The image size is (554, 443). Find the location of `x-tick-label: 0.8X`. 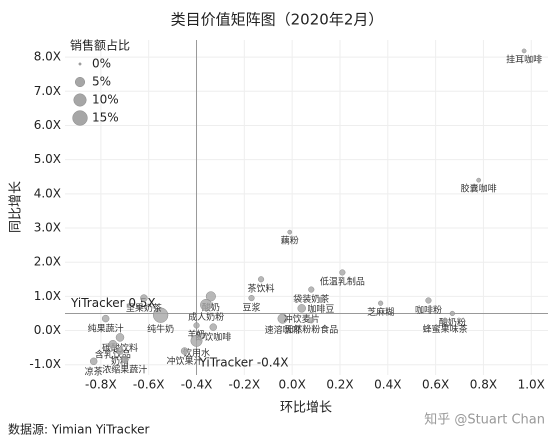

x-tick-label: 0.8X is located at coordinates (483, 385).